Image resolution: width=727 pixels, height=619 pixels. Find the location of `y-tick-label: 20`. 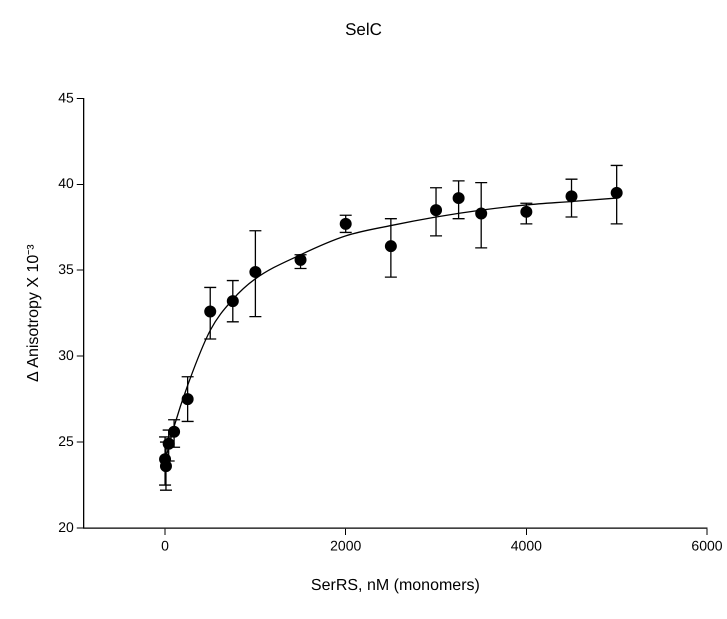

y-tick-label: 20 is located at coordinates (66, 526).